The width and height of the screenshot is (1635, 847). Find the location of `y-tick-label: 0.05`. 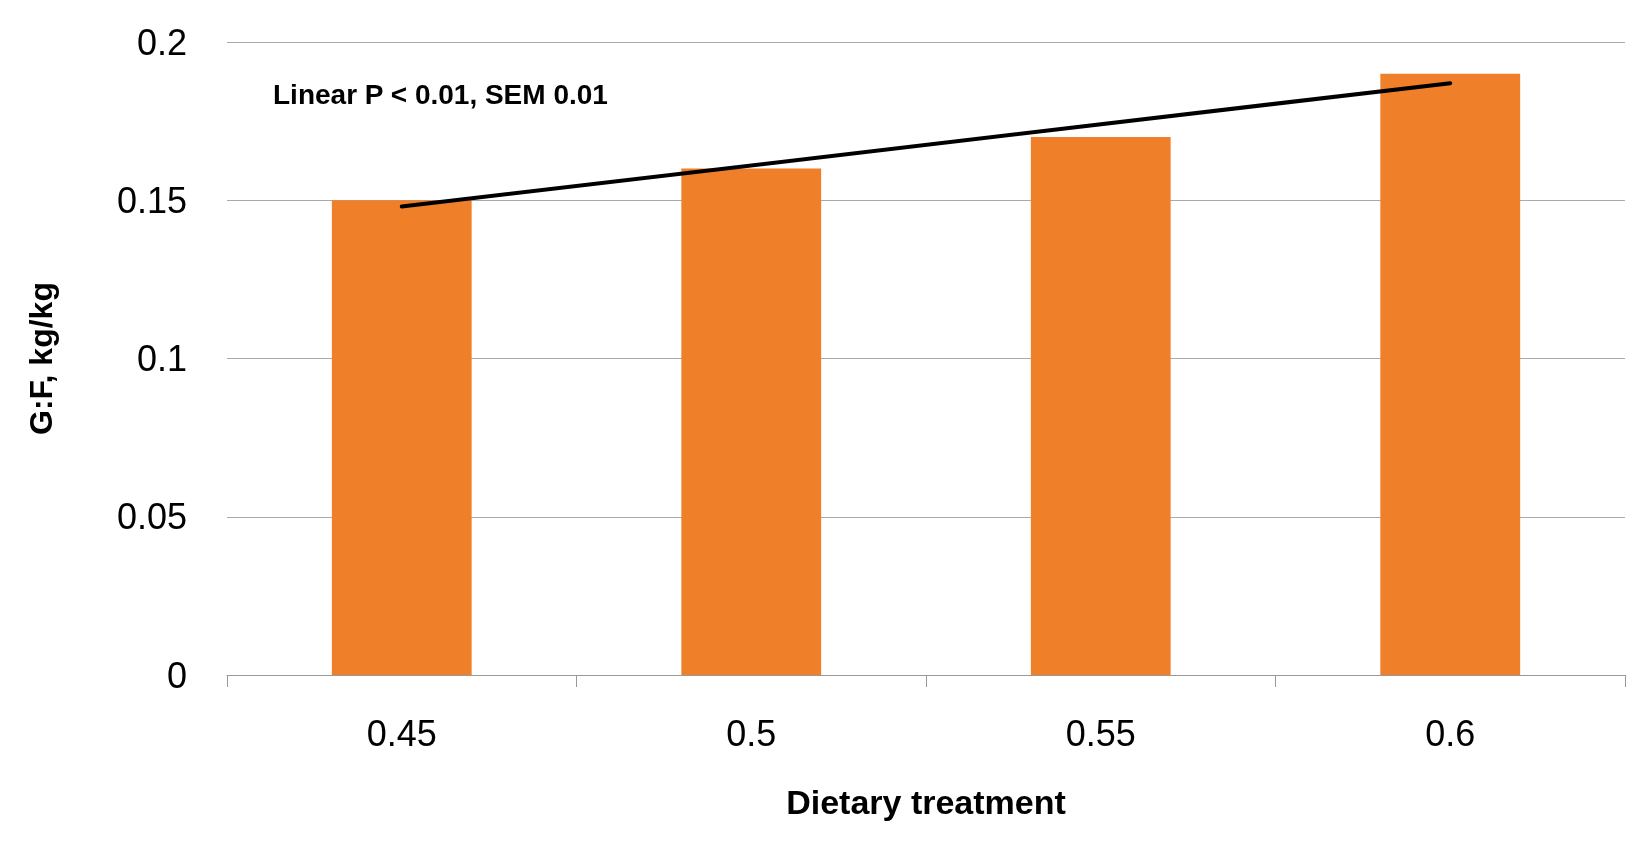

y-tick-label: 0.05 is located at coordinates (151, 517).